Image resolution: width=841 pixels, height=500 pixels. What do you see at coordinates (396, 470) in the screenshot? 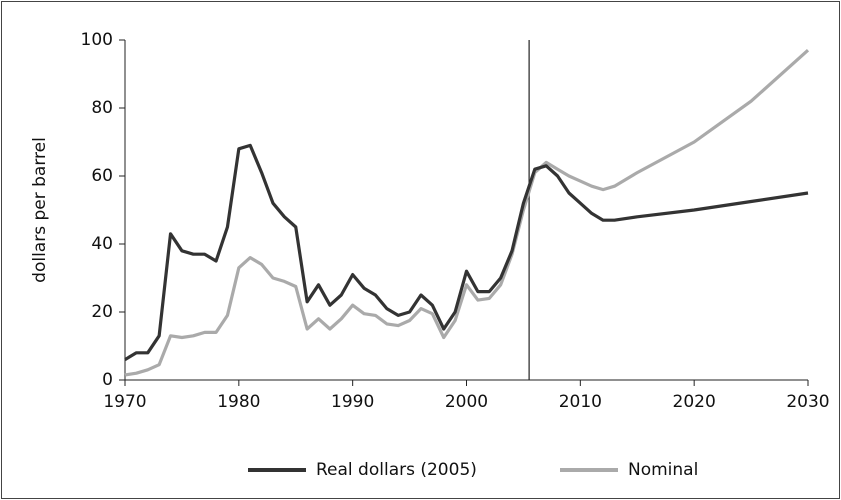
I see `legend-label: Real dollars (2005)` at bounding box center [396, 470].